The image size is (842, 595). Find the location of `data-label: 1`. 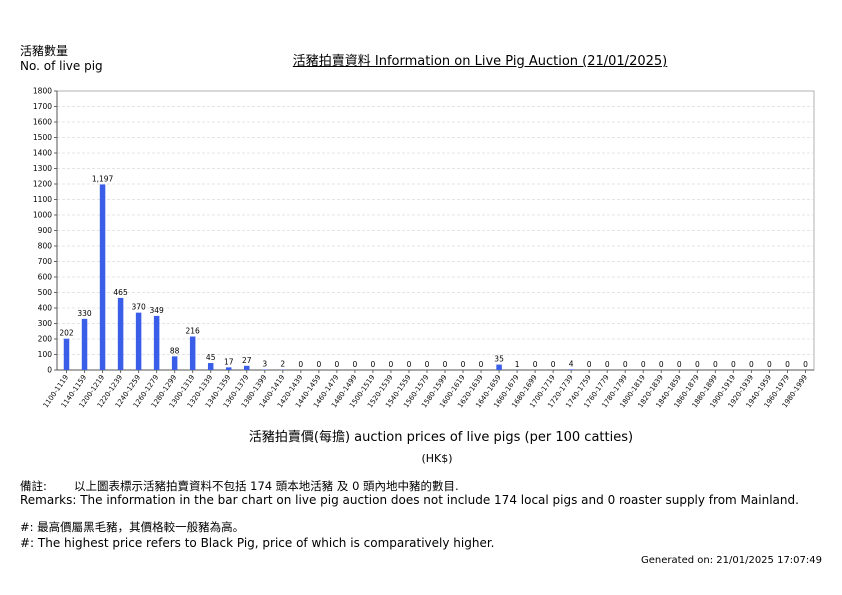

data-label: 1 is located at coordinates (517, 364).